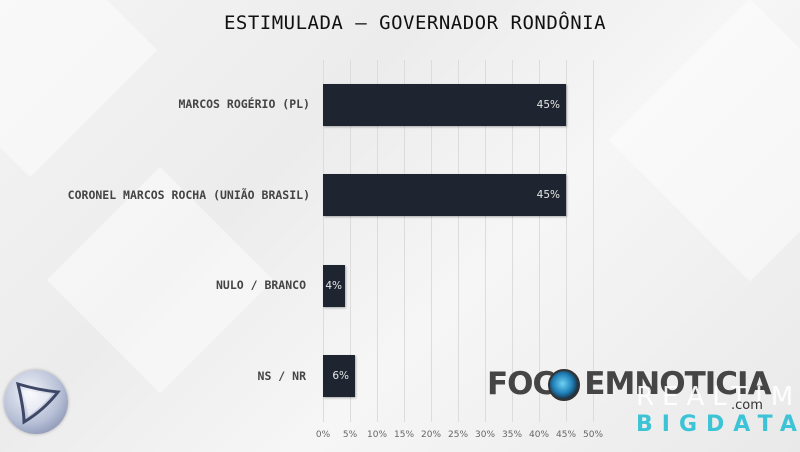 This screenshot has width=800, height=452. I want to click on x-tick: 50%, so click(593, 435).